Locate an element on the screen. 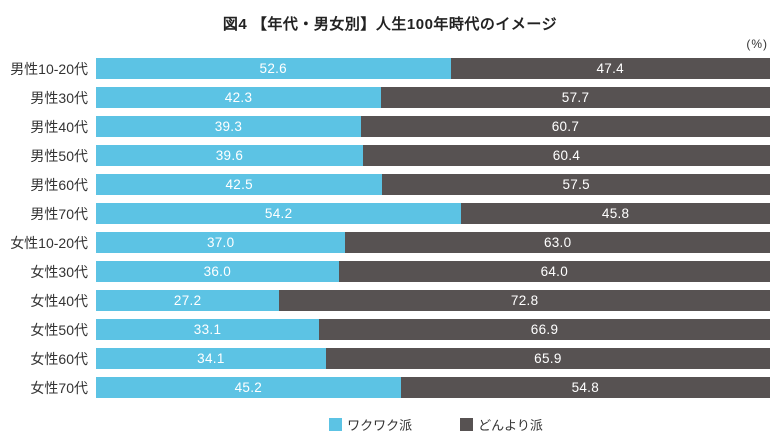 This screenshot has height=438, width=780. segment-wakuwaku: 45.2 is located at coordinates (248, 387).